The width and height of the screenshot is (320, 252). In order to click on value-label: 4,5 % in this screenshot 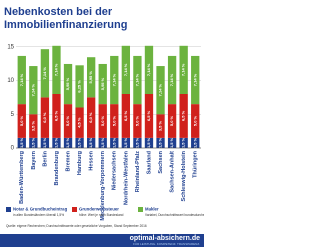, I will do `click(79, 122)`.